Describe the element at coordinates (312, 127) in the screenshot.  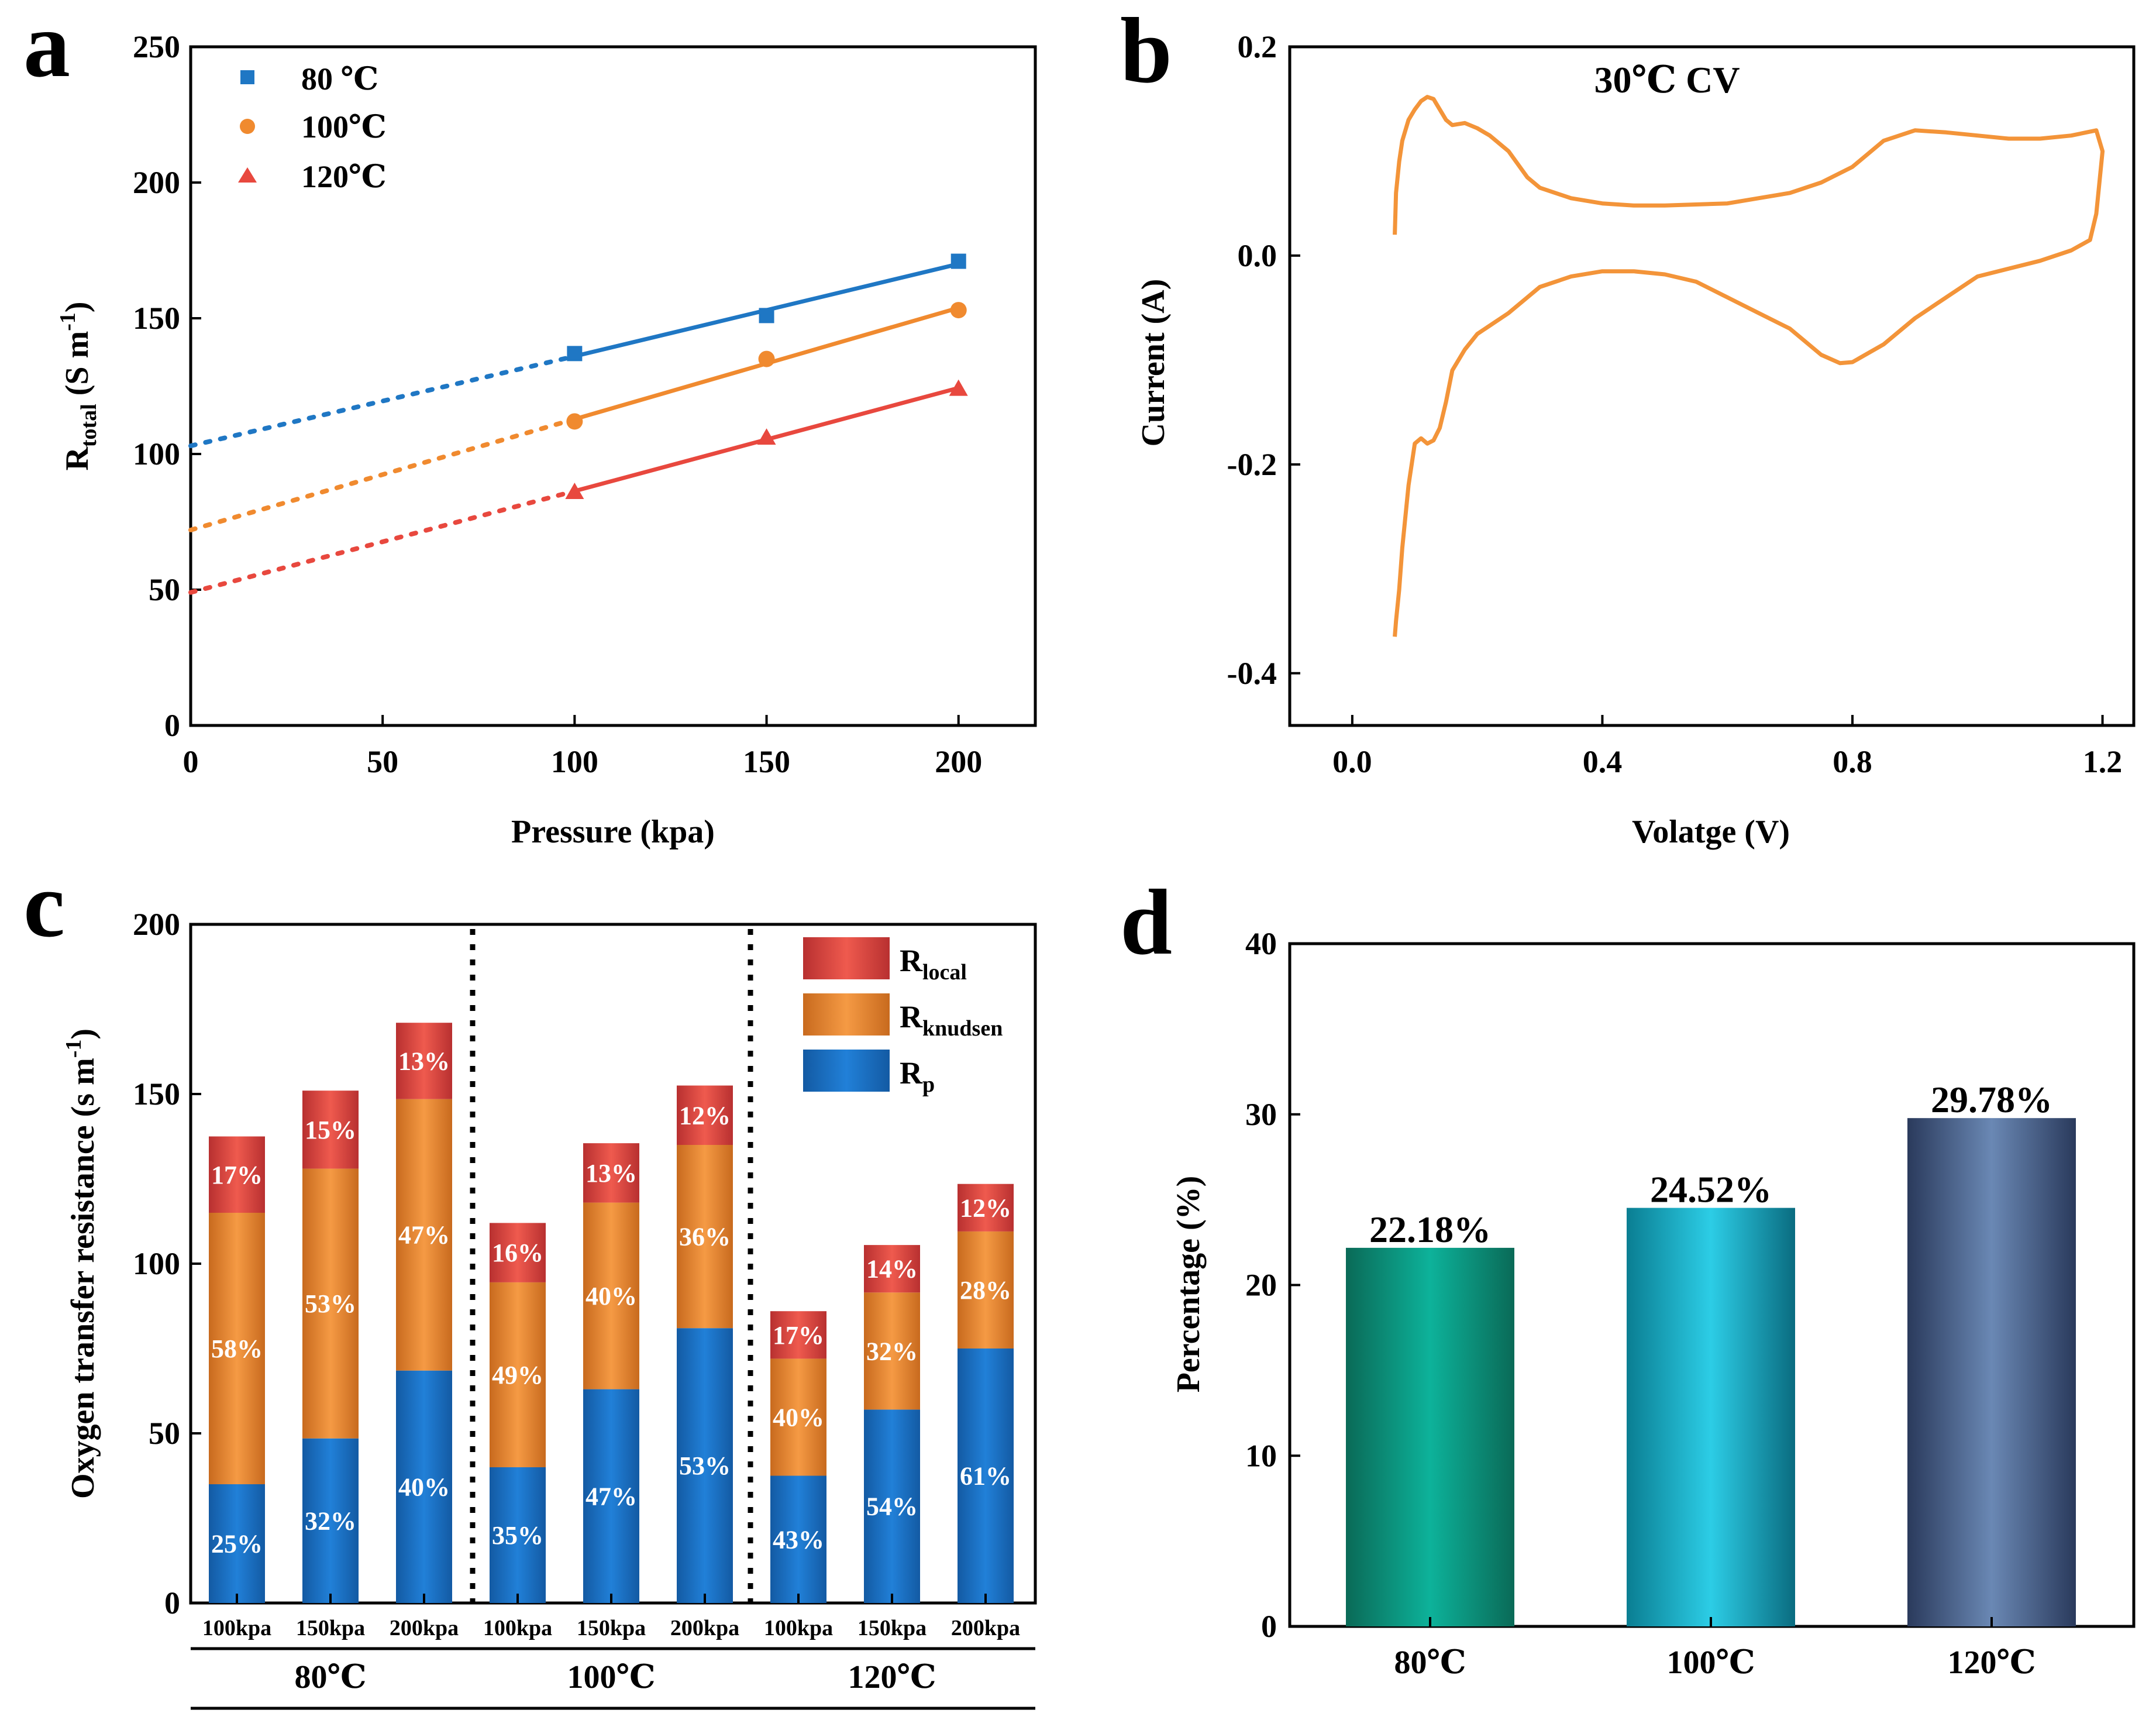
I see `panel-a-legend: 80 ℃ 100℃ 120℃` at that location.